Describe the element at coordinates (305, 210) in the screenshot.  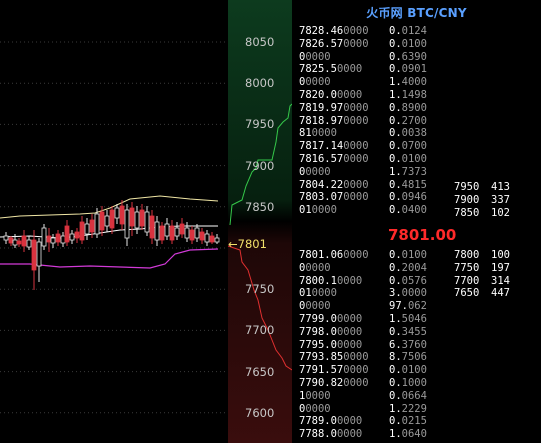
I see `order-price-int: 01` at that location.